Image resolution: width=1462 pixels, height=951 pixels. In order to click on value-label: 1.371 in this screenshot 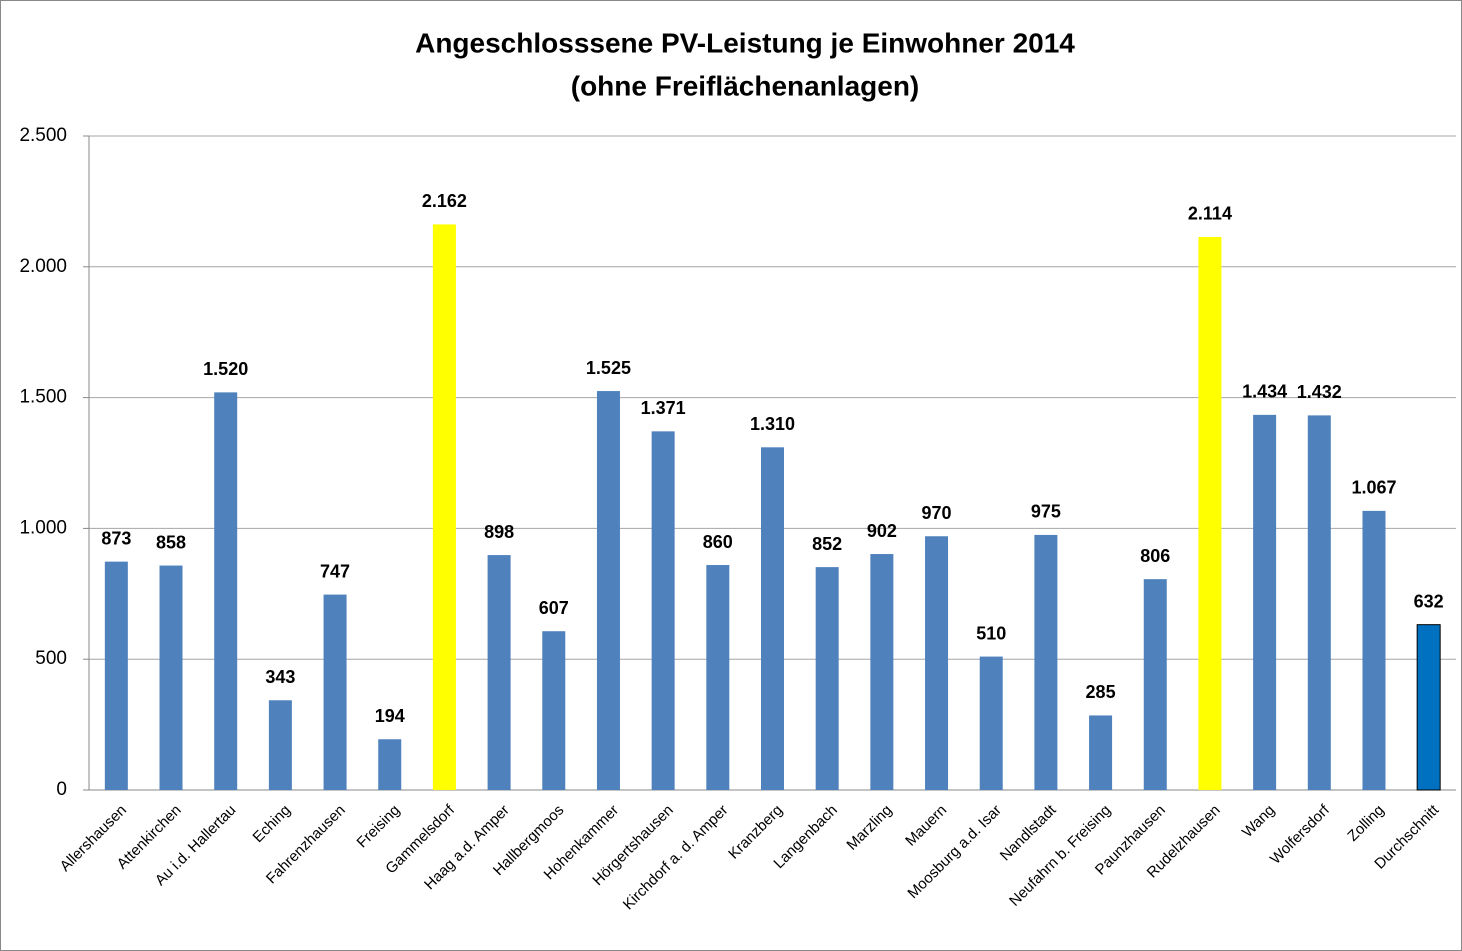, I will do `click(663, 408)`.